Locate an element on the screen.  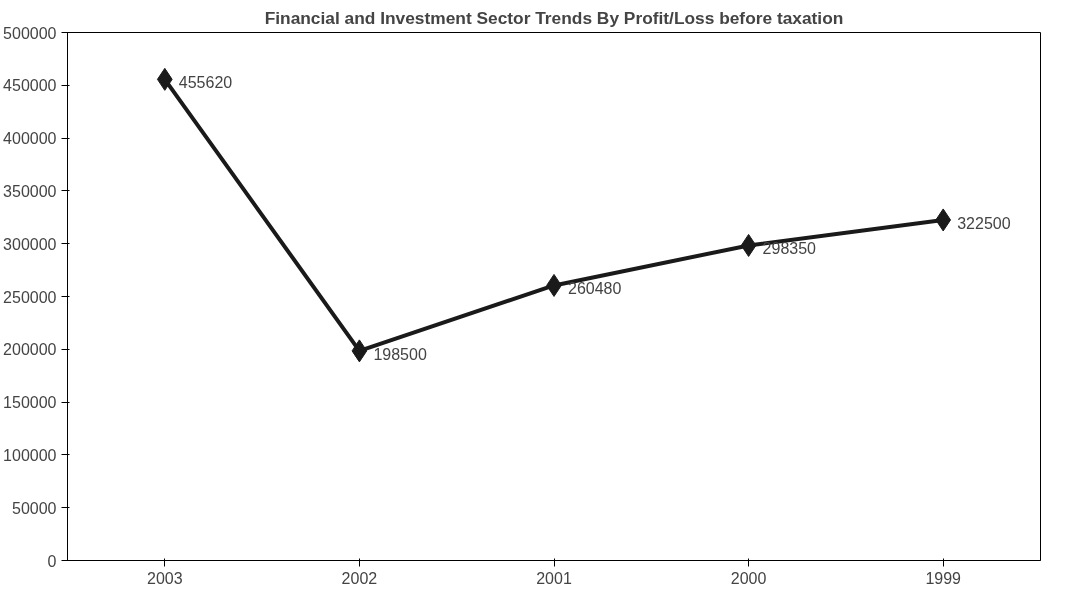
y-tick-label: 500000 is located at coordinates (30, 33).